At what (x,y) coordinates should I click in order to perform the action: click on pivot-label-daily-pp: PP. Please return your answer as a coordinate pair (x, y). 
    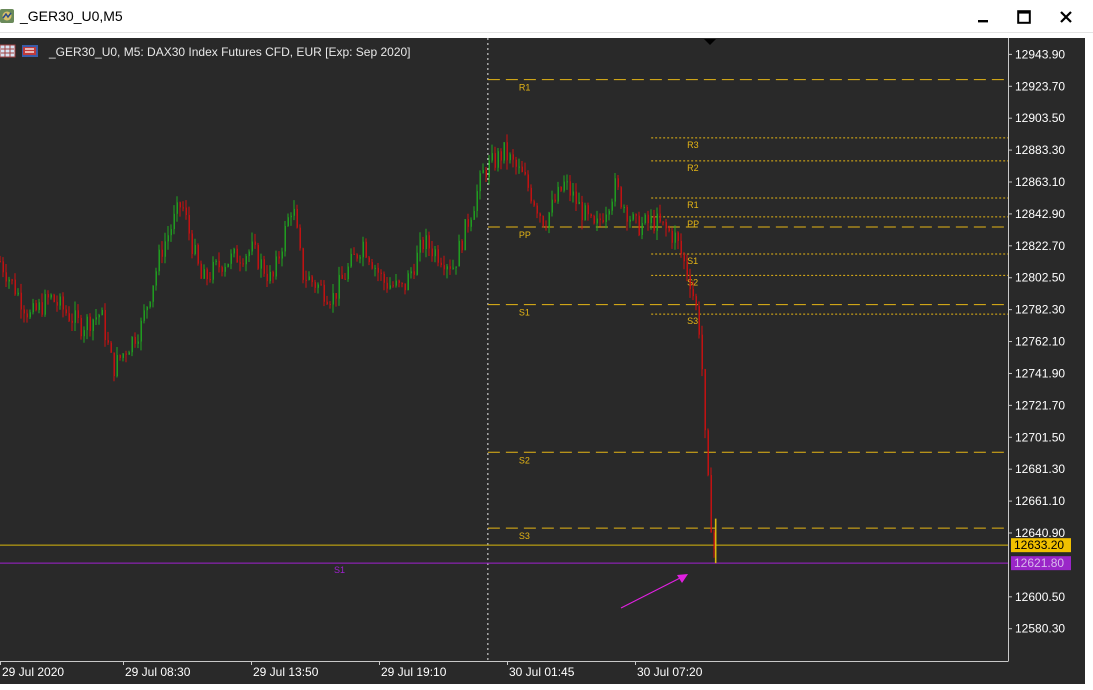
    Looking at the image, I should click on (525, 235).